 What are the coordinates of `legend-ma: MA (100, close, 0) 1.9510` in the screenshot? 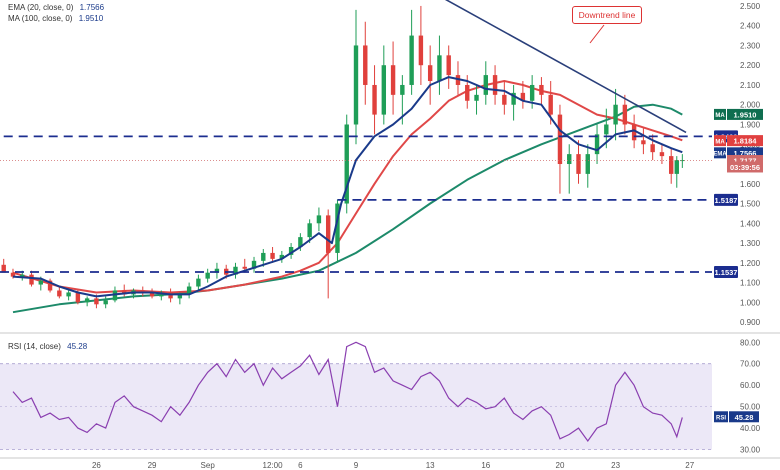 It's located at (56, 18).